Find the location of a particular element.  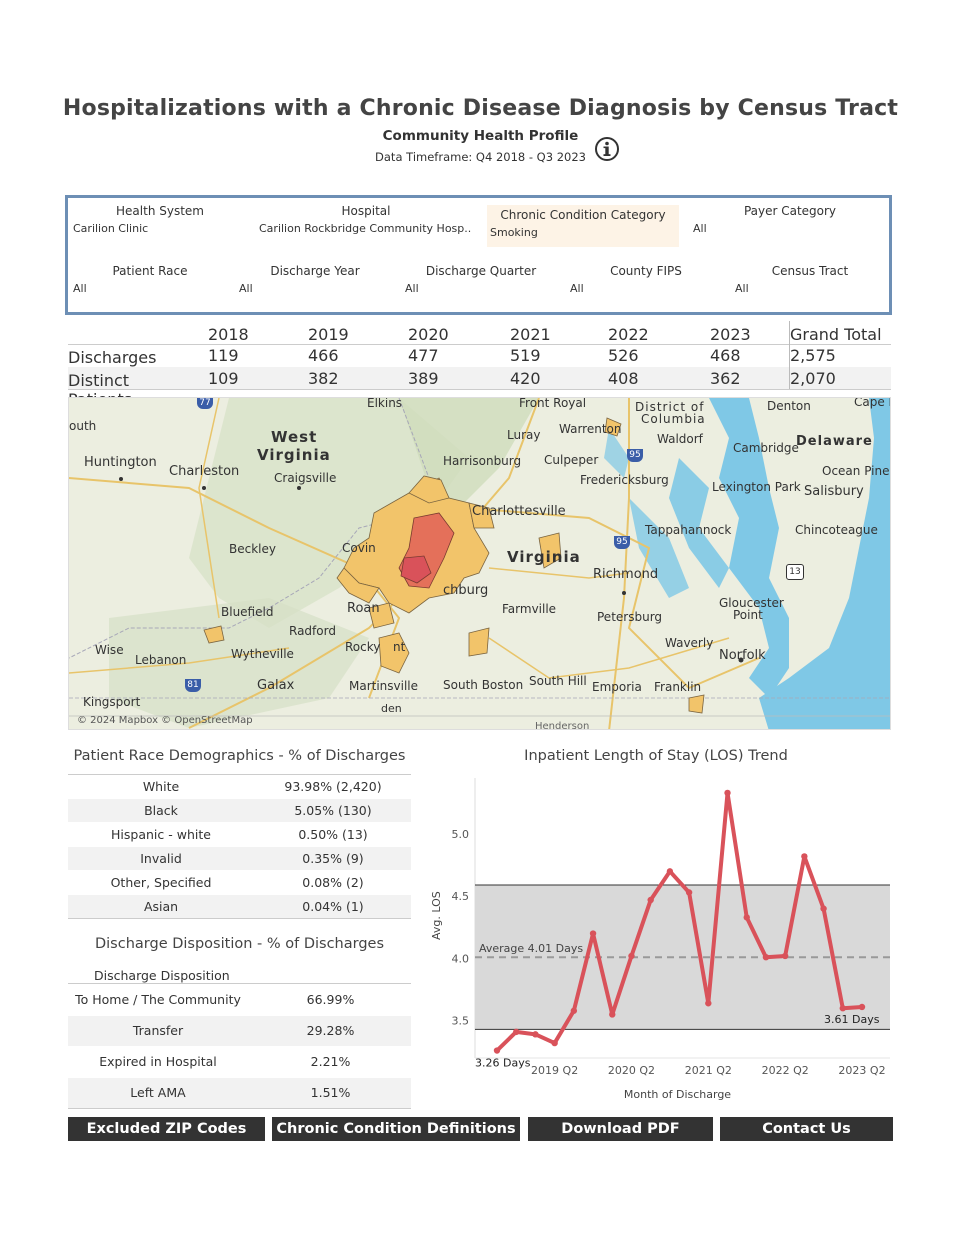

disposition-value: 29.28% is located at coordinates (330, 1030).